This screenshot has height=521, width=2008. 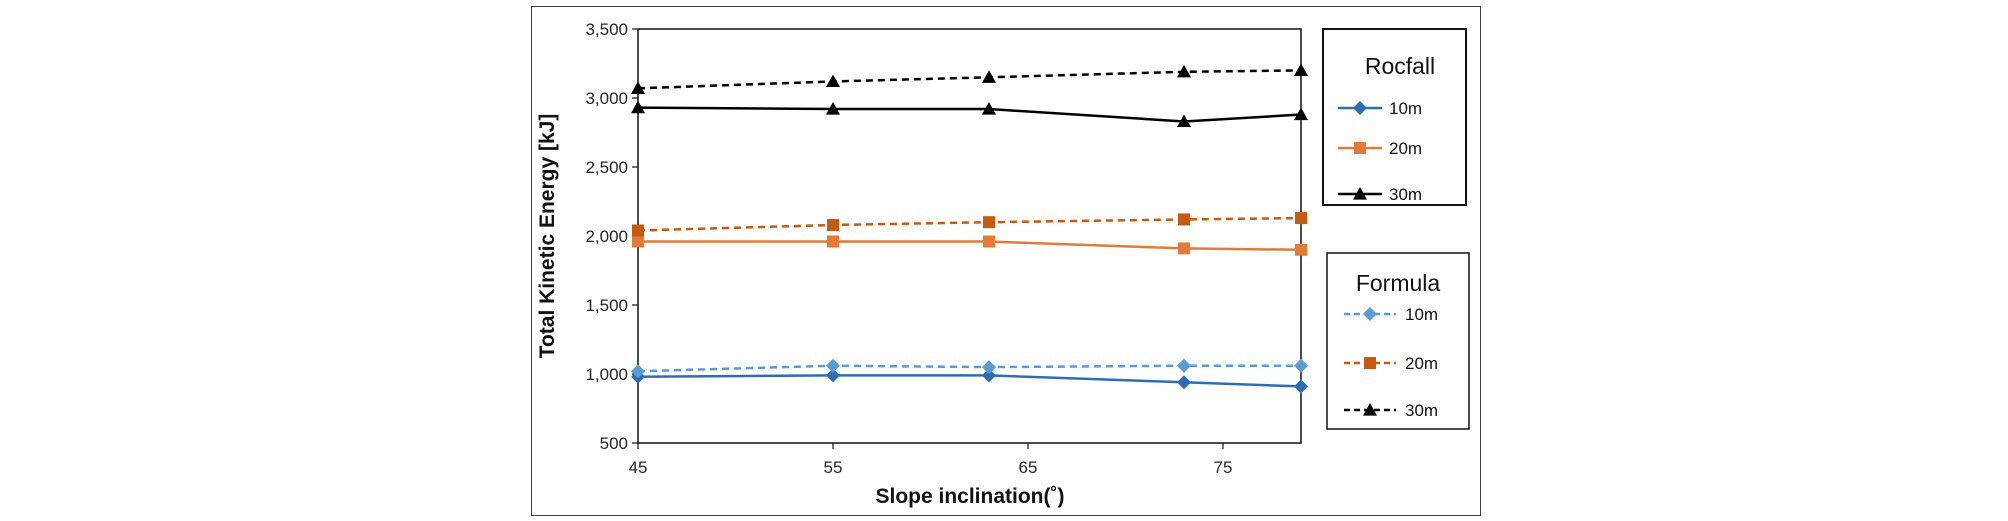 I want to click on series-rocfall-10m, so click(x=969, y=381).